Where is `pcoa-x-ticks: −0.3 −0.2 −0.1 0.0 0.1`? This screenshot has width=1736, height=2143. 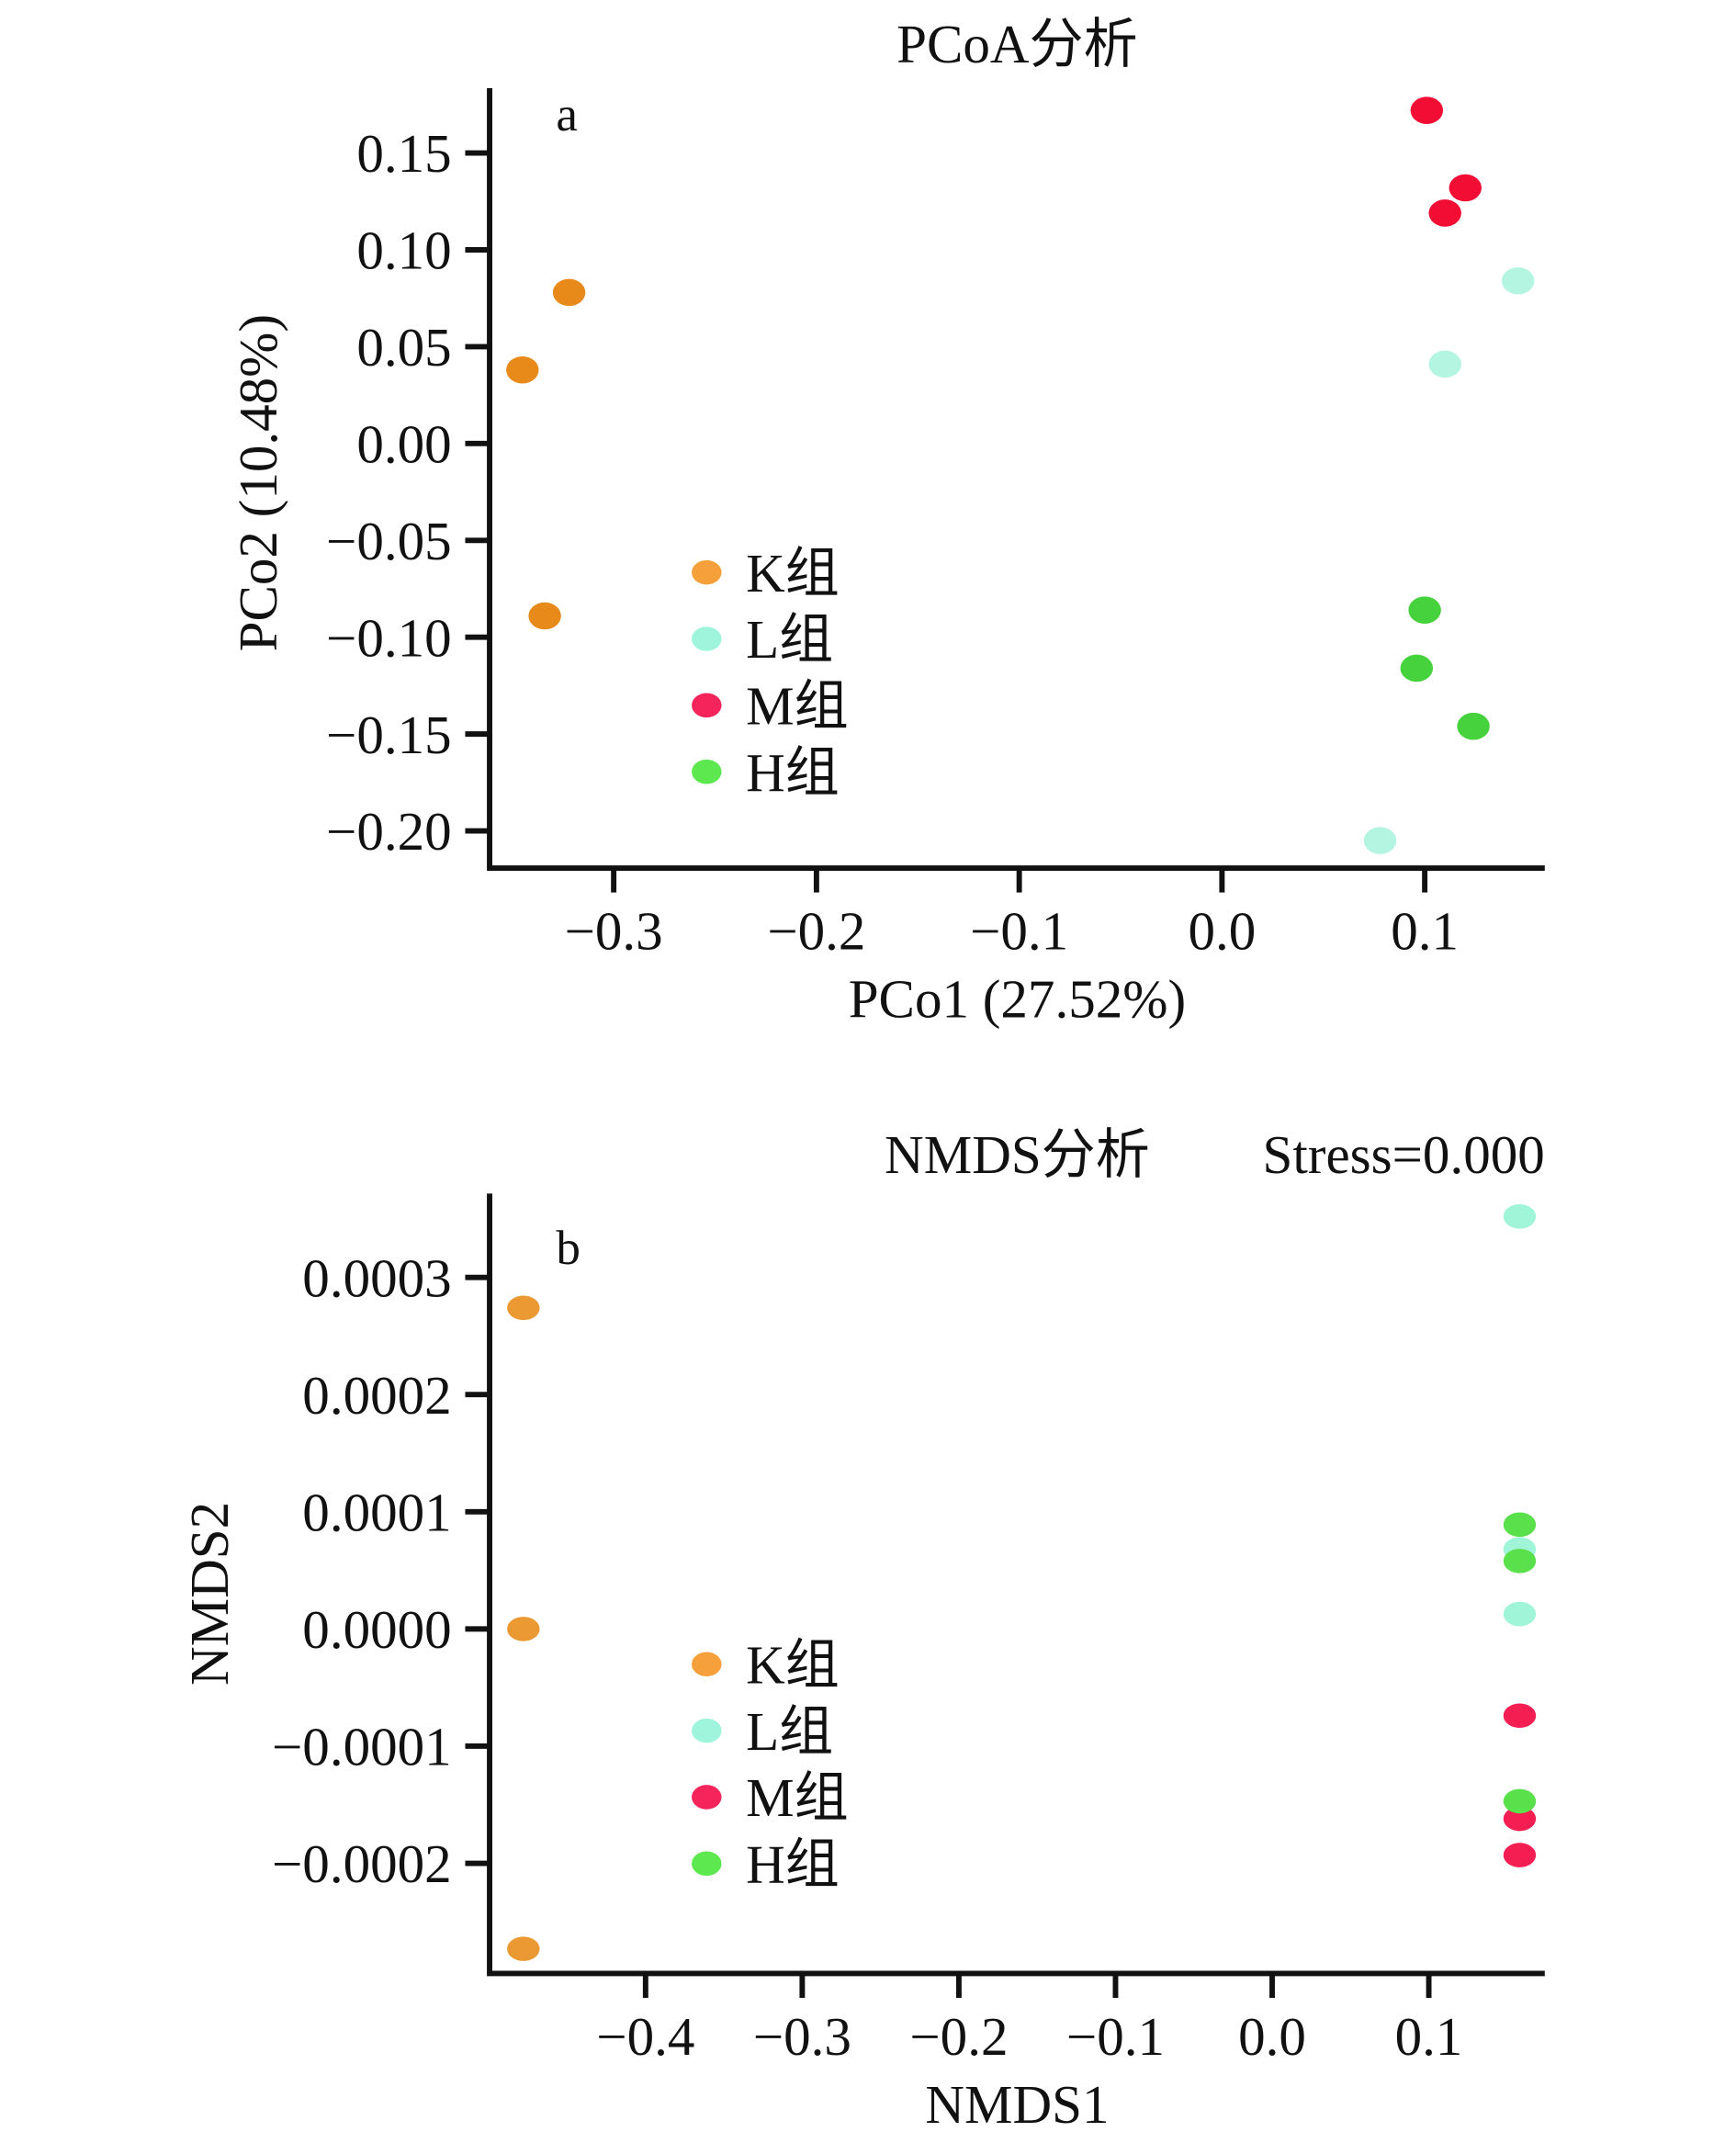
pcoa-x-ticks: −0.3 −0.2 −0.1 0.0 0.1 is located at coordinates (1012, 915).